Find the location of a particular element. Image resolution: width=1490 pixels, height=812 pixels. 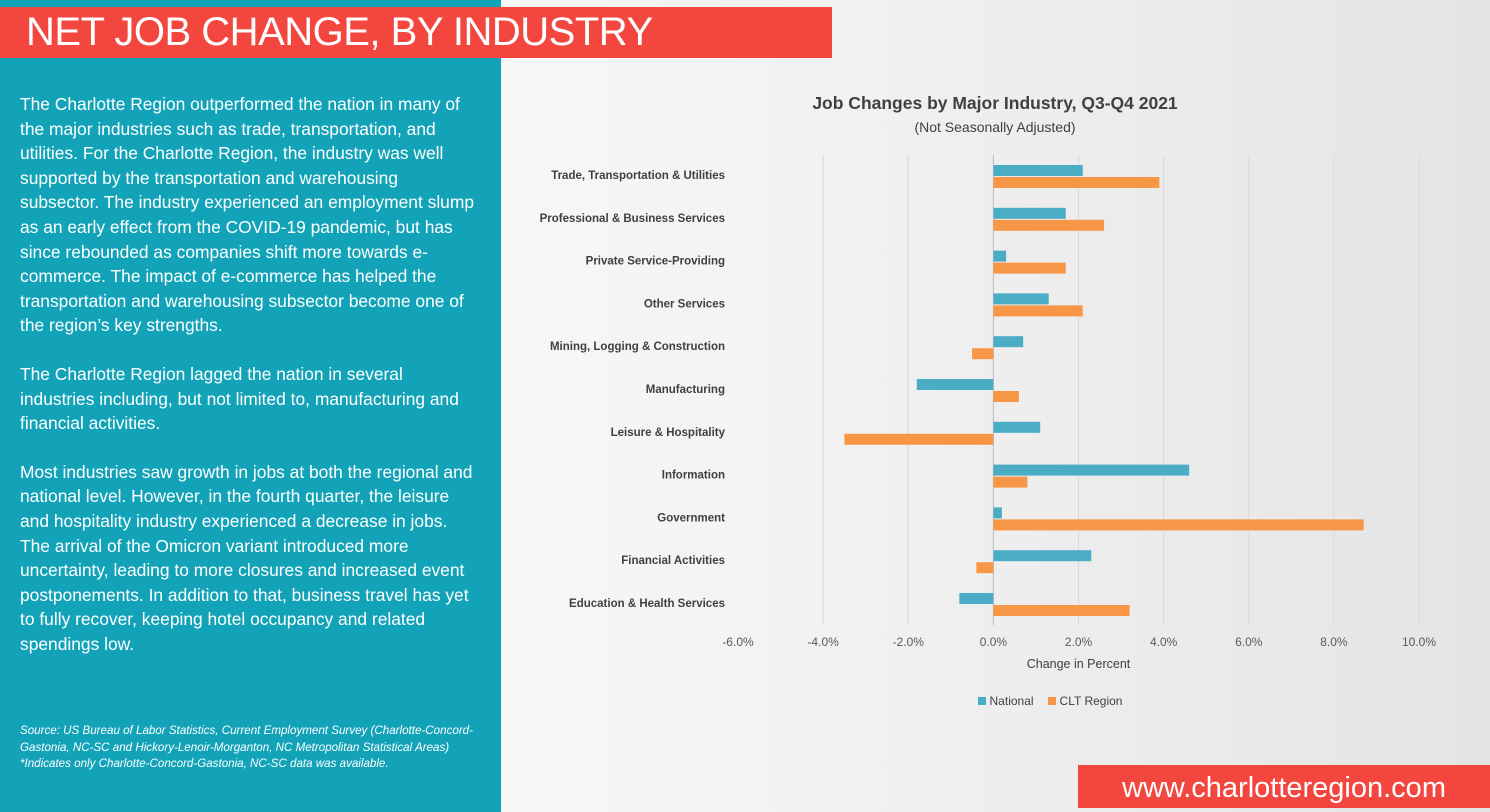

category-label: Mining, Logging & Construction is located at coordinates (637, 347).